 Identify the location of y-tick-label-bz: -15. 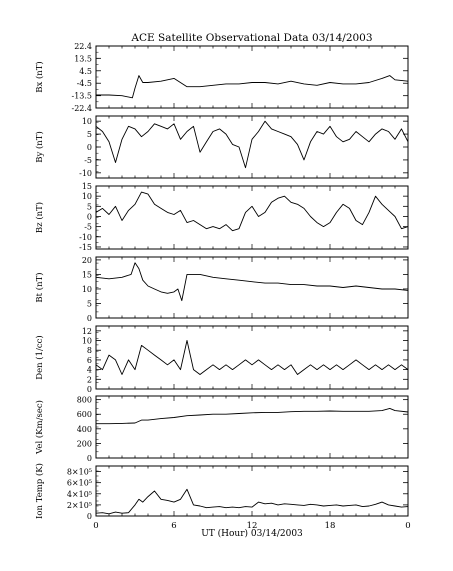
(85, 247).